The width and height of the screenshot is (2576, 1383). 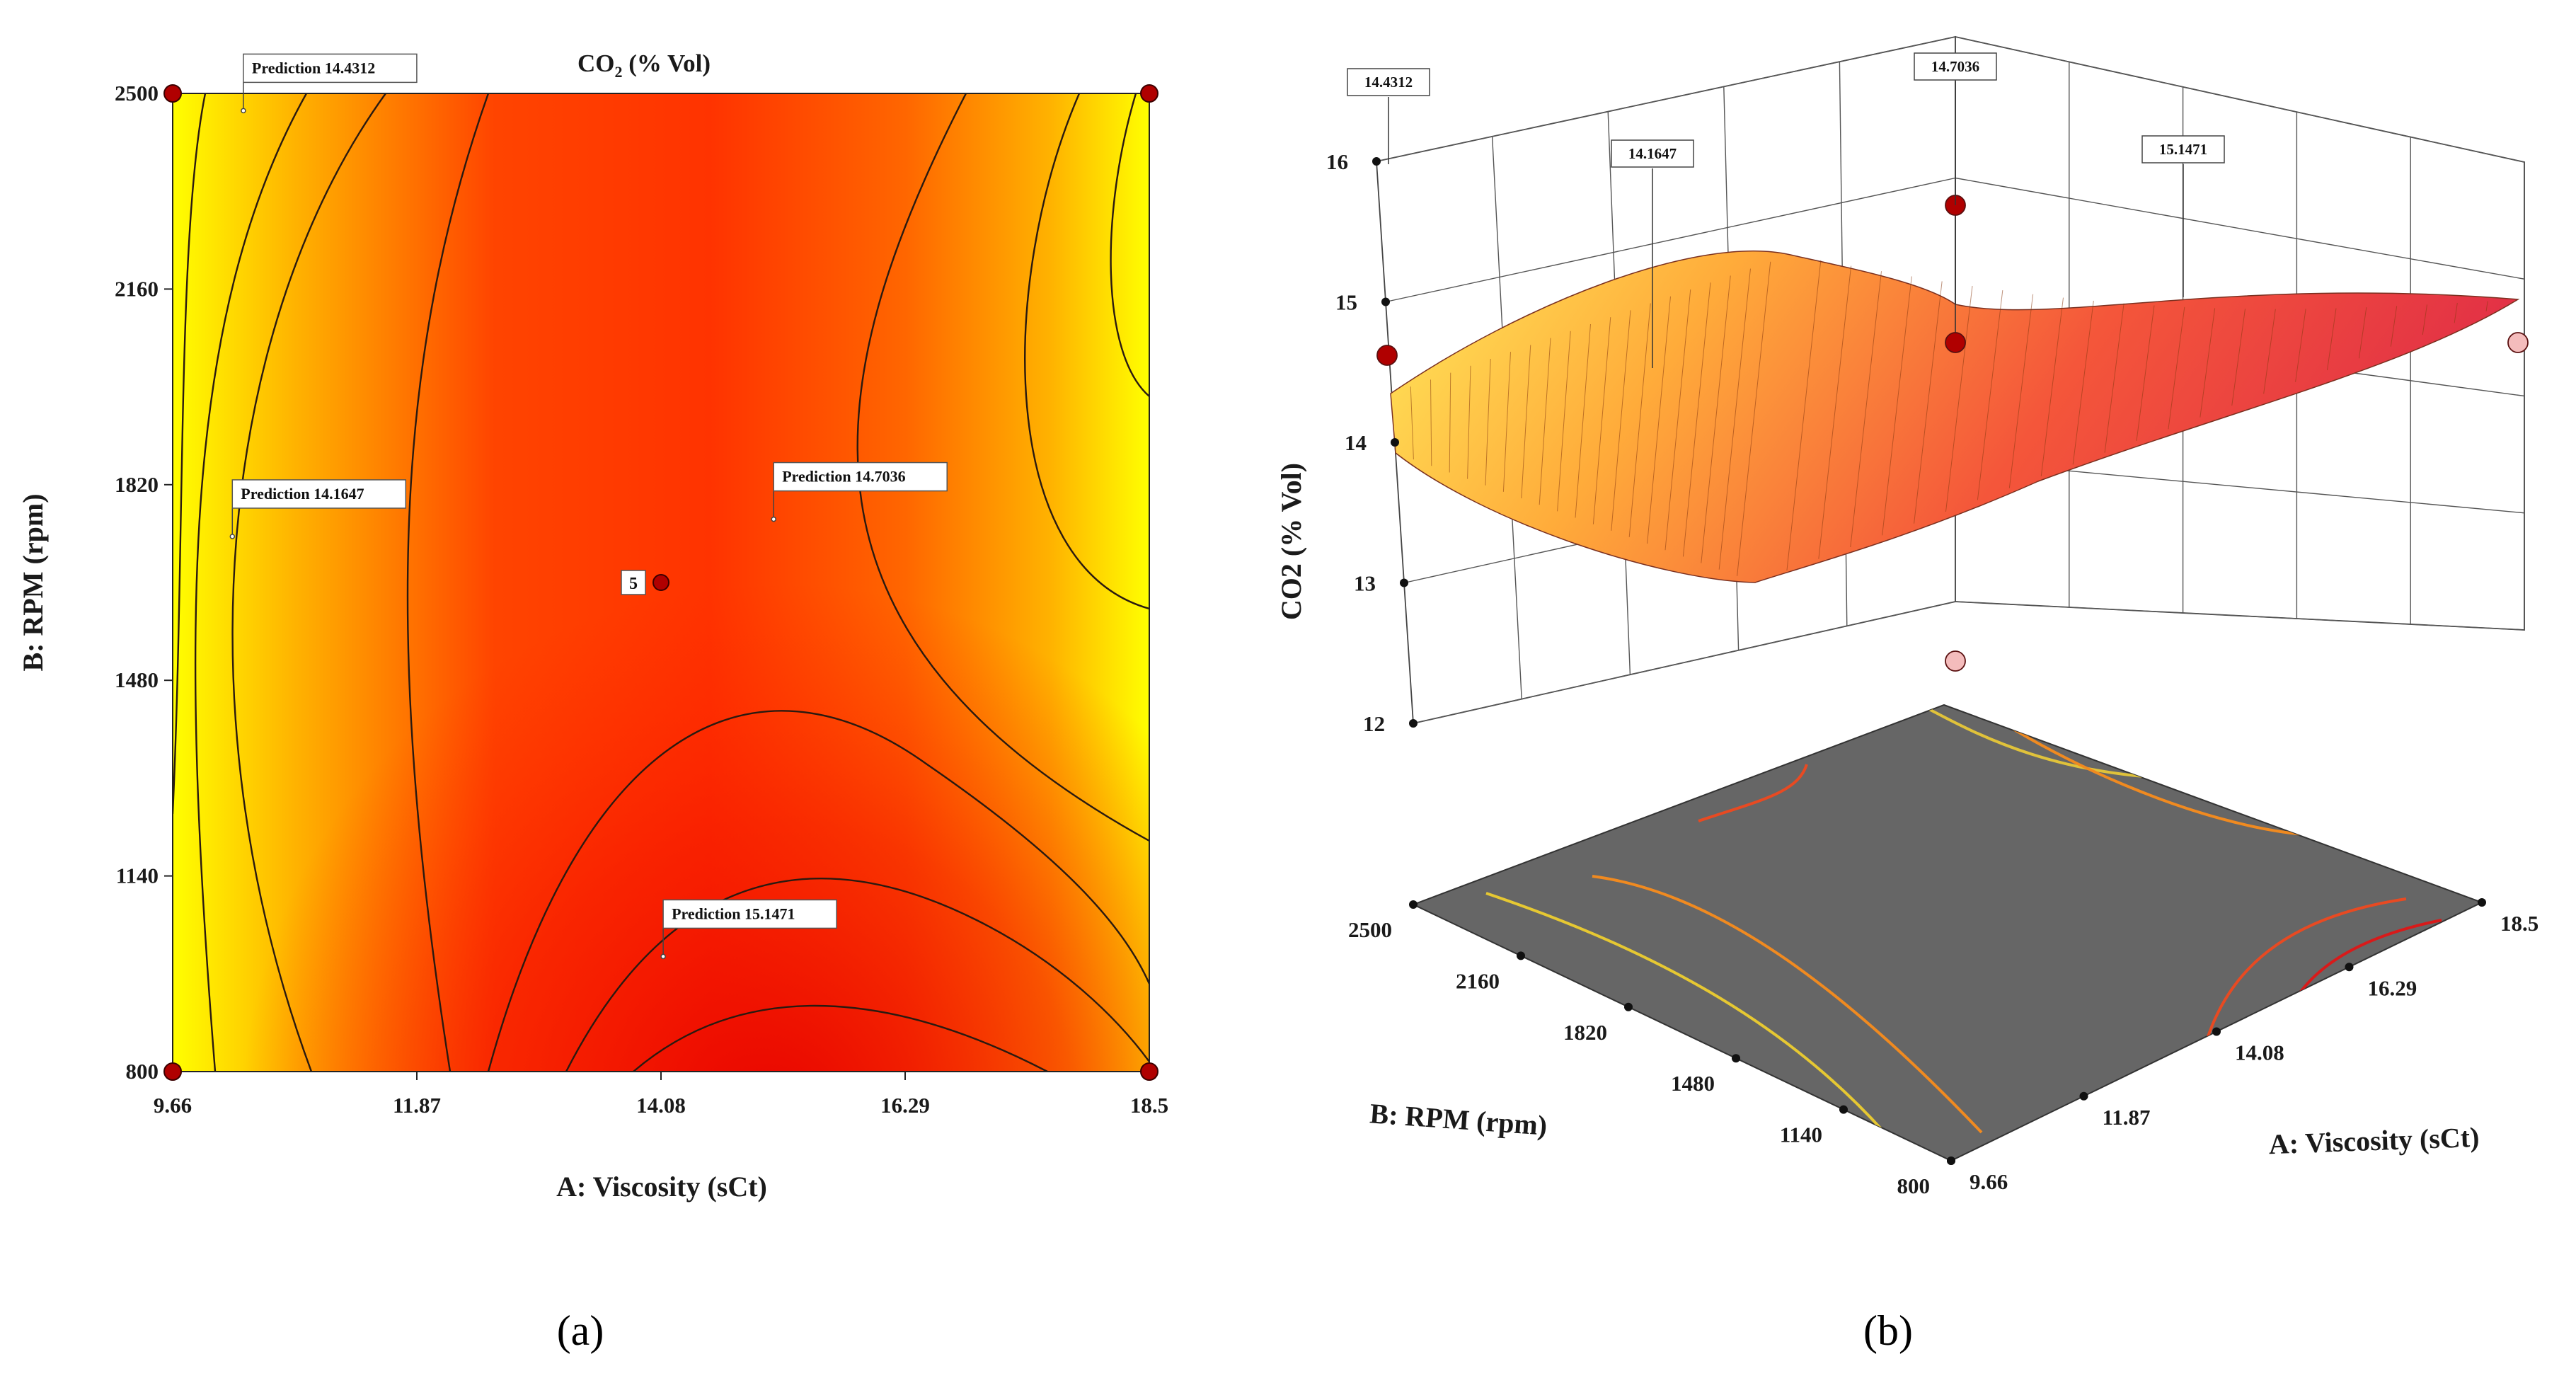 What do you see at coordinates (2260, 1052) in the screenshot?
I see `viscosity-tick-label: 14.08` at bounding box center [2260, 1052].